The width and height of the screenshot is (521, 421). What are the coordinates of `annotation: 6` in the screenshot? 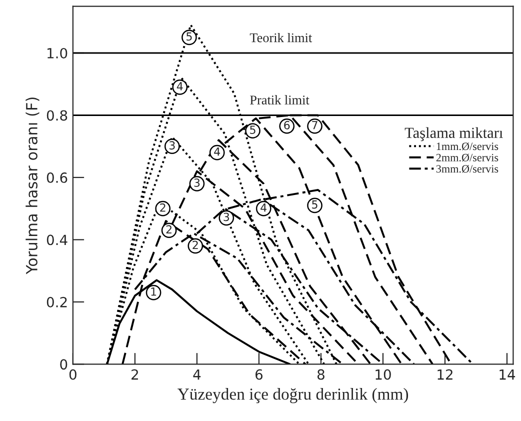 It's located at (287, 125).